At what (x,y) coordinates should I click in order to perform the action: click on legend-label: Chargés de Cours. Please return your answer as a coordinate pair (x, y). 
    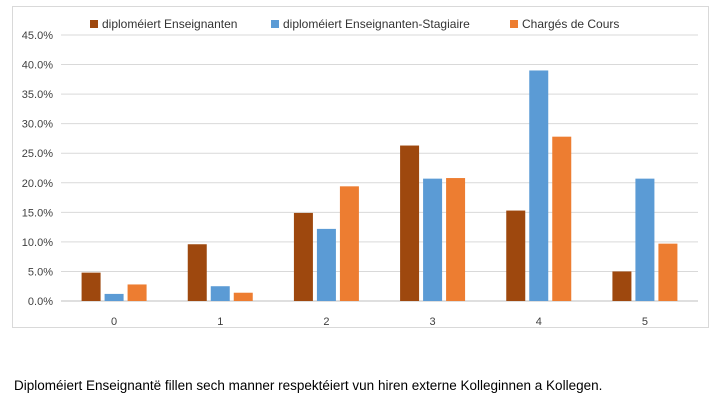
    Looking at the image, I should click on (570, 24).